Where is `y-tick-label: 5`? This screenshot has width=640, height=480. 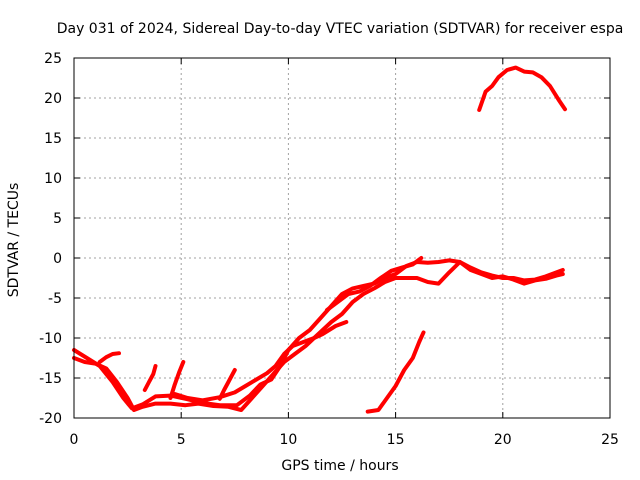 y-tick-label: 5 is located at coordinates (57, 219).